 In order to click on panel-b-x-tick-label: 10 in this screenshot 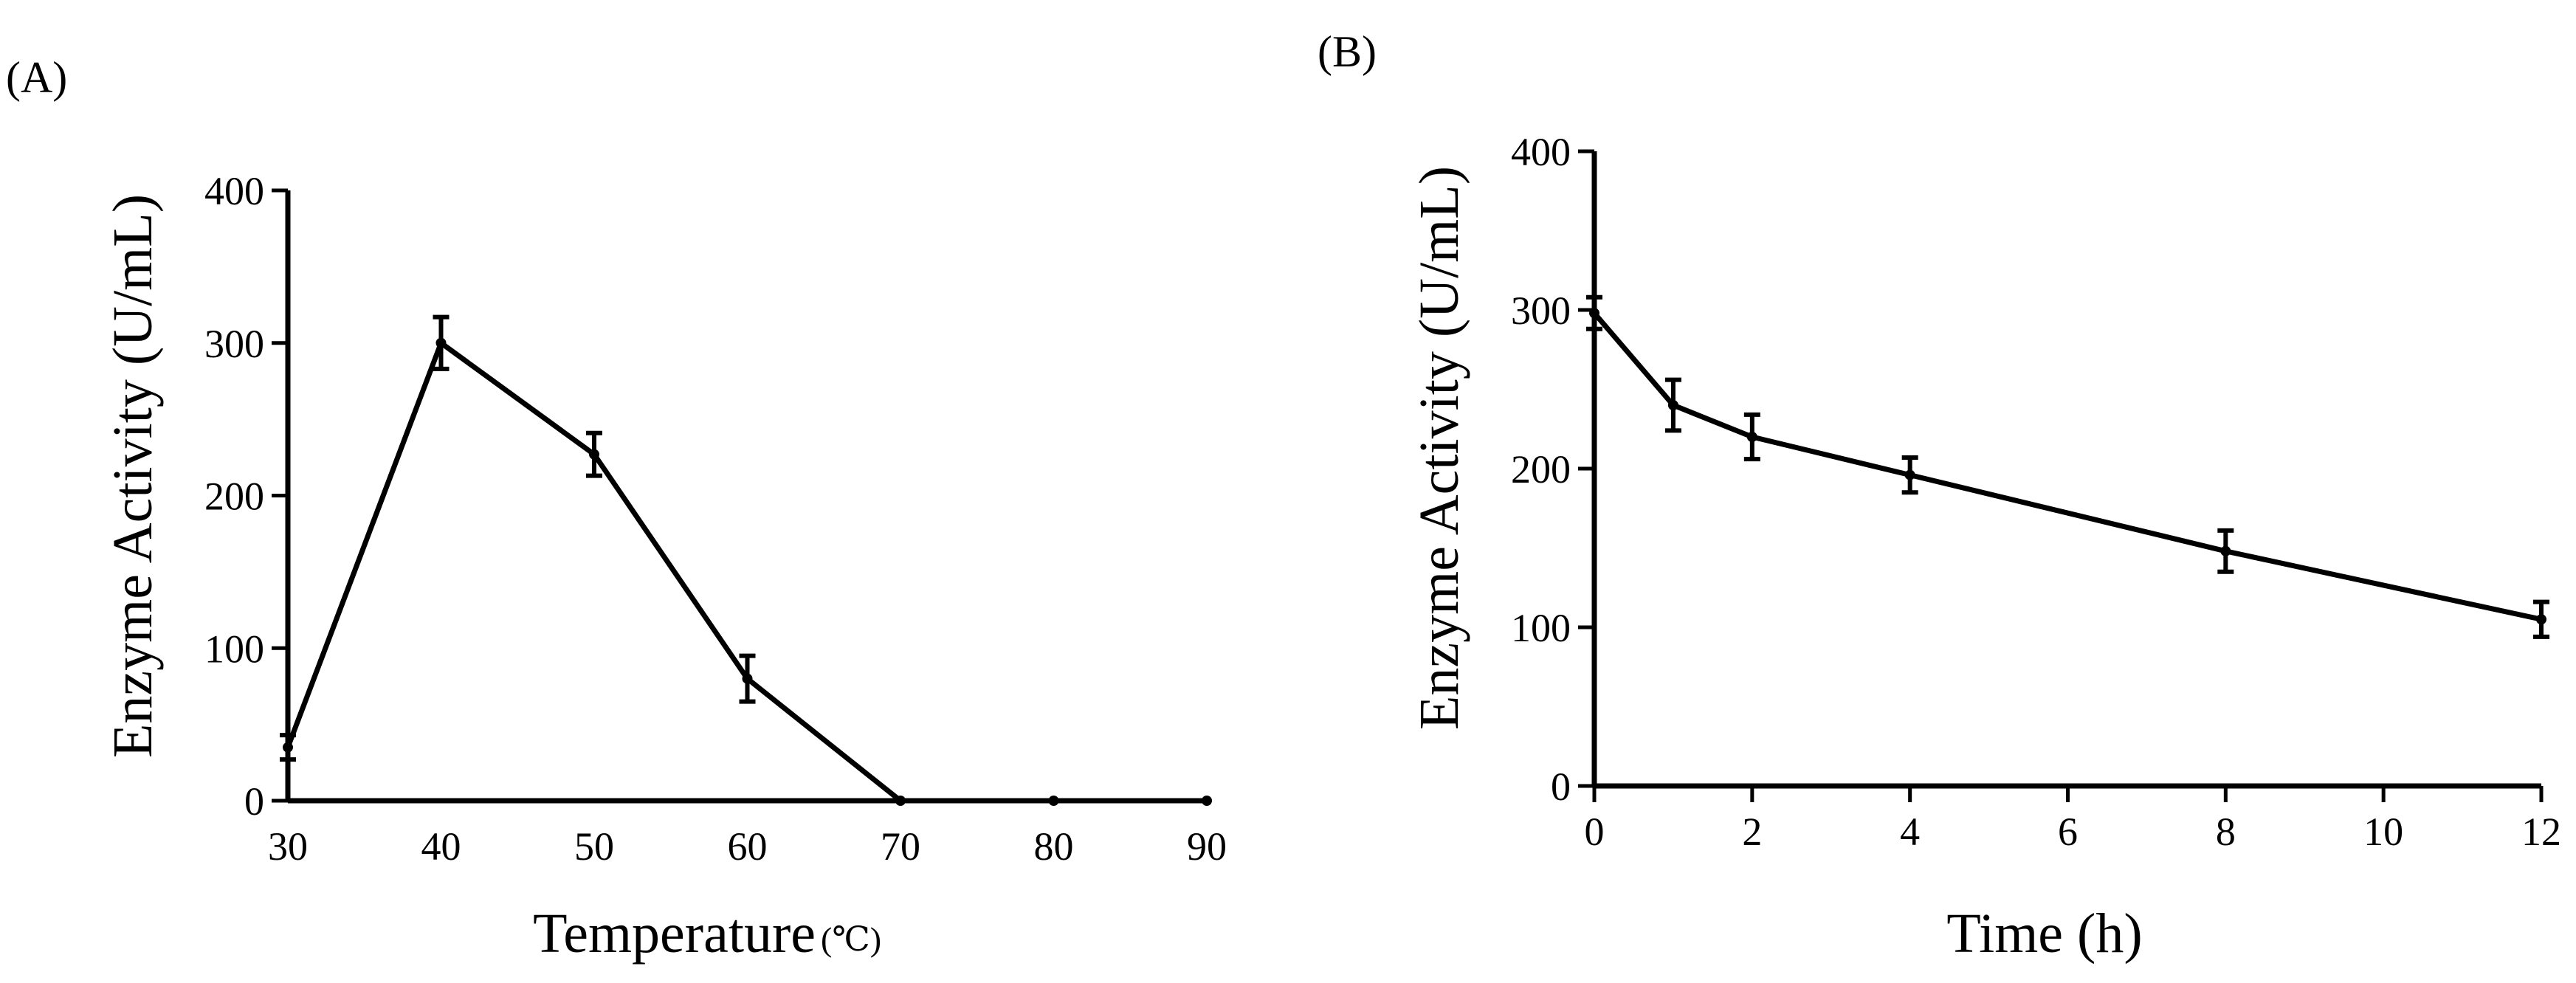, I will do `click(2383, 832)`.